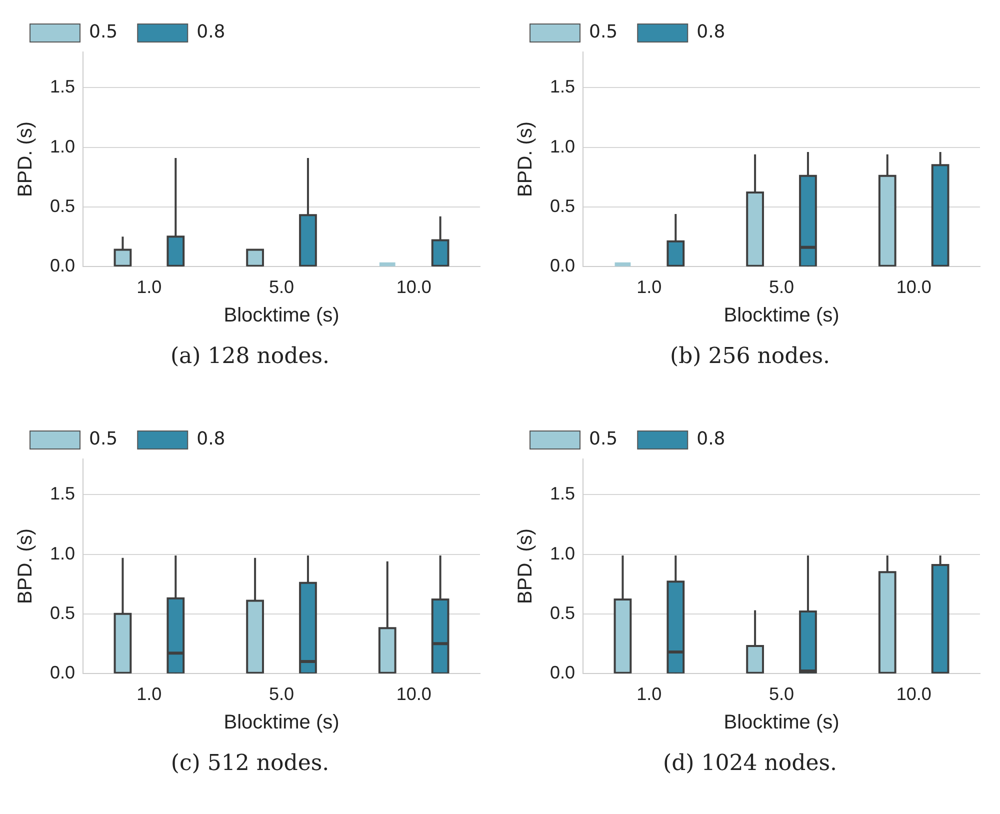 The width and height of the screenshot is (1000, 814). Describe the element at coordinates (250, 356) in the screenshot. I see `text: (a) 128 nodes.` at that location.